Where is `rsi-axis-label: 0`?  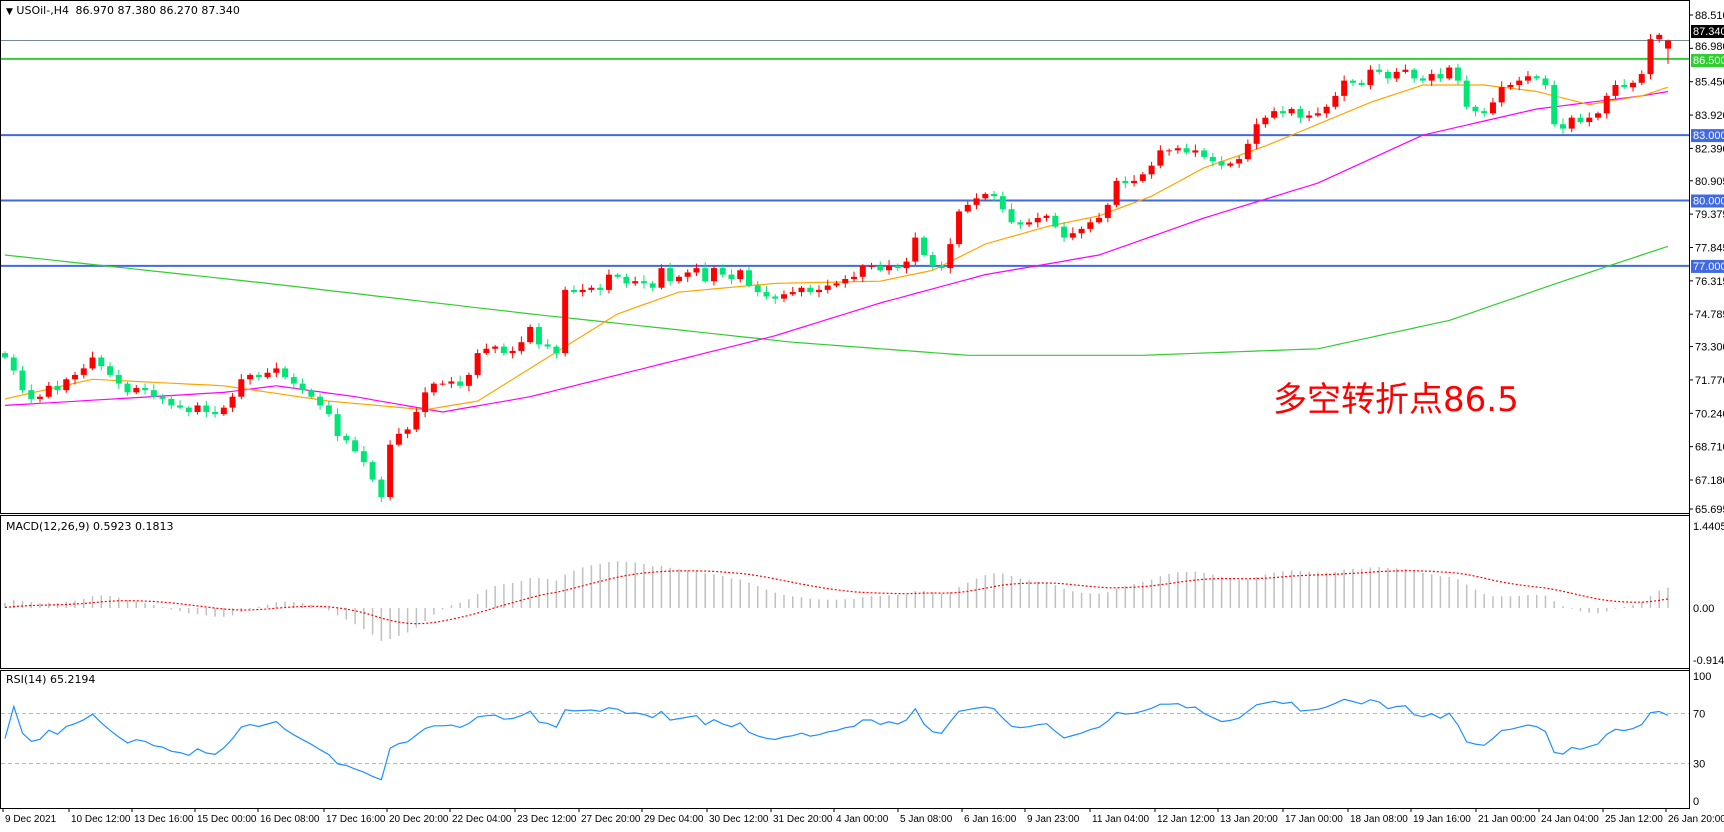 rsi-axis-label: 0 is located at coordinates (1696, 802).